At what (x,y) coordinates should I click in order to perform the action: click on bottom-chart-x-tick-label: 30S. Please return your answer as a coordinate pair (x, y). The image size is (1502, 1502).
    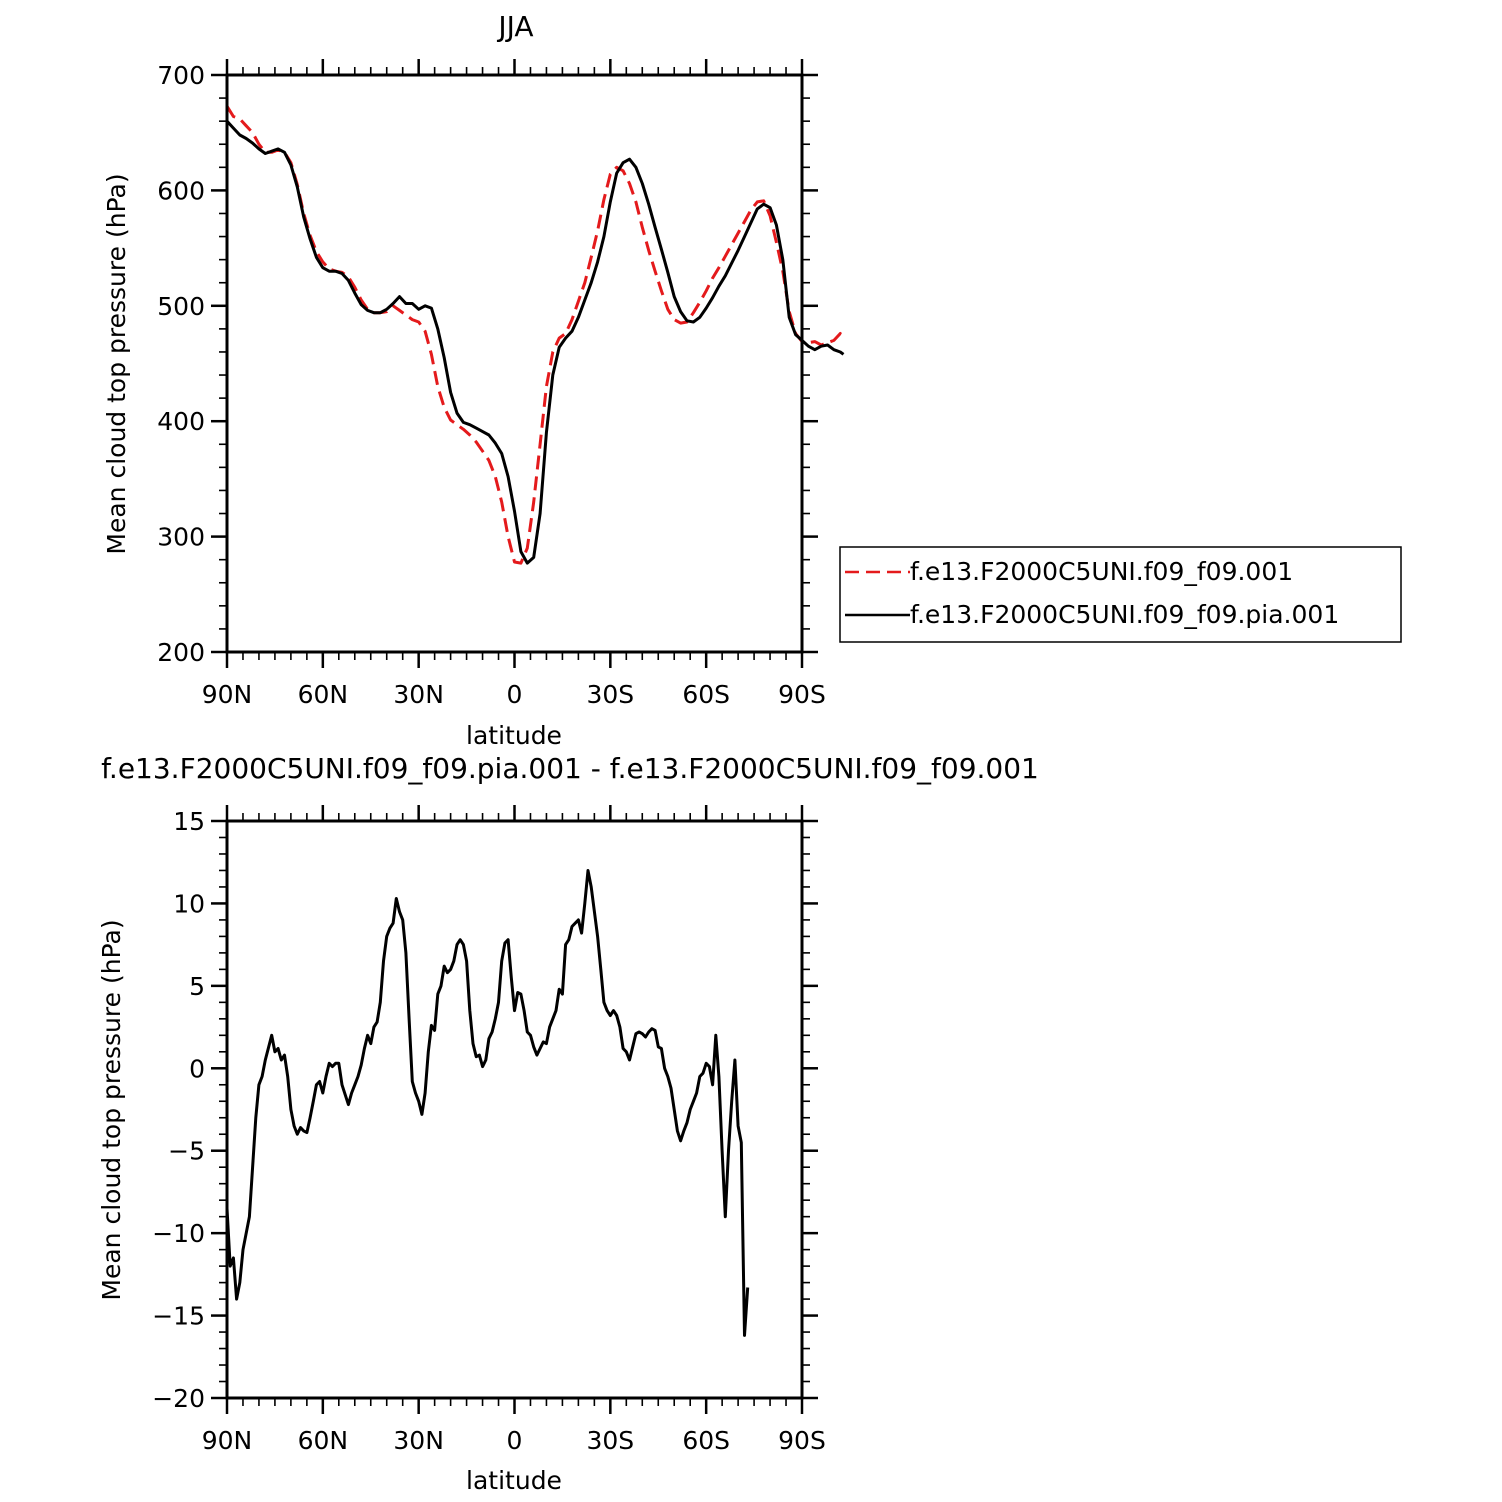
    Looking at the image, I should click on (610, 1440).